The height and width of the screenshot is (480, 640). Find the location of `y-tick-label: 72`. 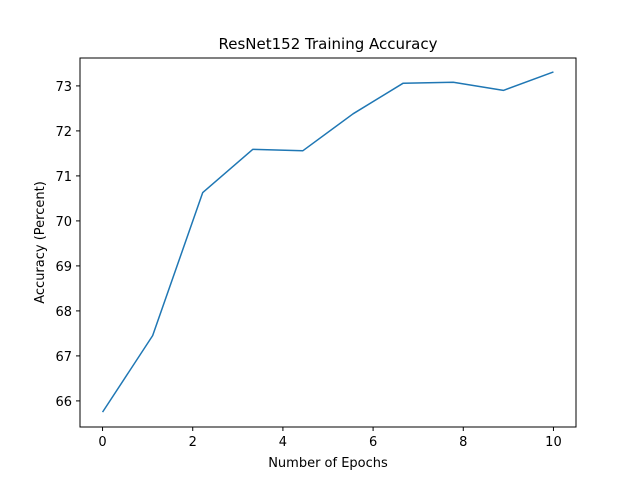

y-tick-label: 72 is located at coordinates (63, 132).